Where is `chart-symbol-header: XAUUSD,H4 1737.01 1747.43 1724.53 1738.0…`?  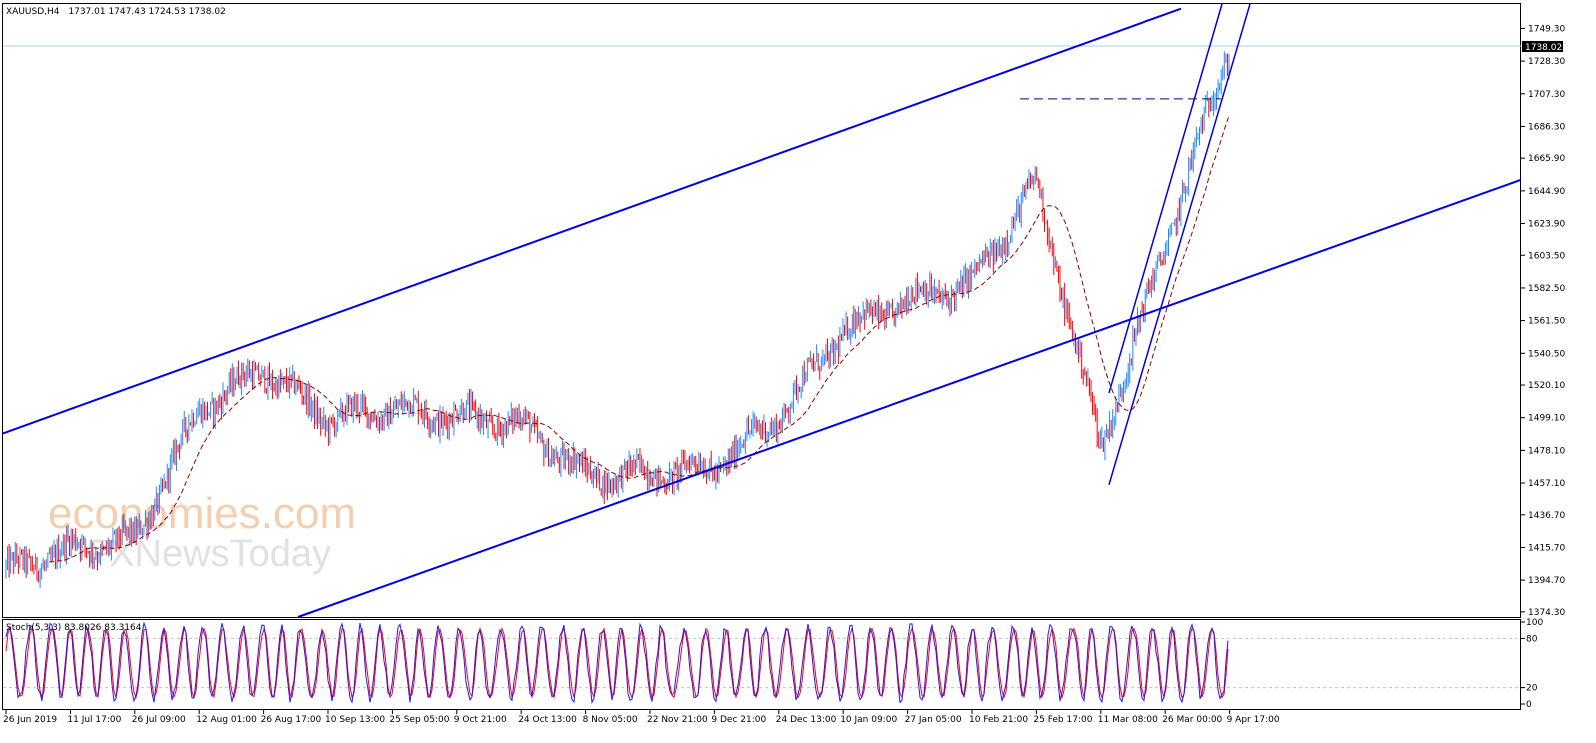 chart-symbol-header: XAUUSD,H4 1737.01 1747.43 1724.53 1738.0… is located at coordinates (116, 12).